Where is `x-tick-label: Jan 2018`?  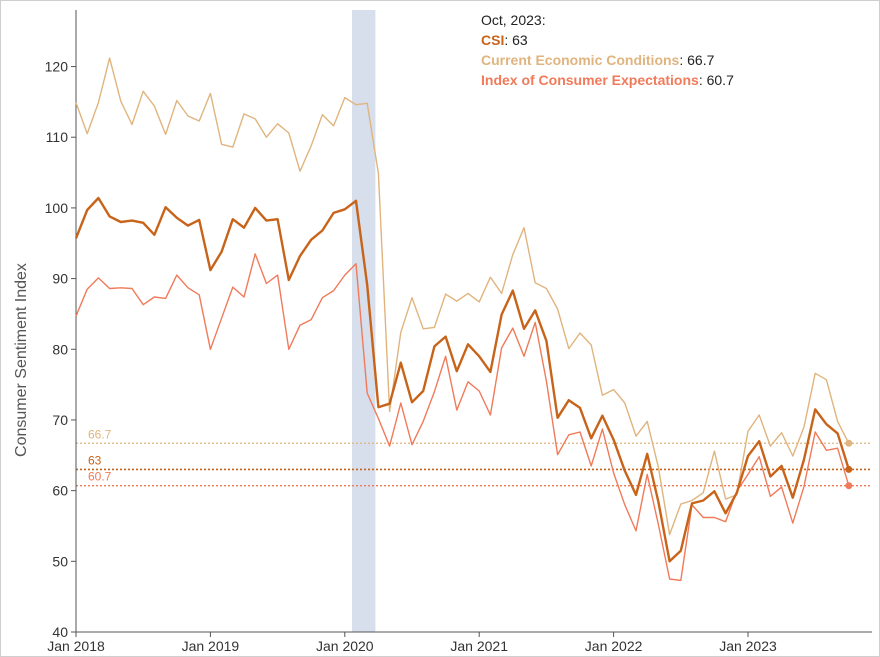 x-tick-label: Jan 2018 is located at coordinates (76, 646).